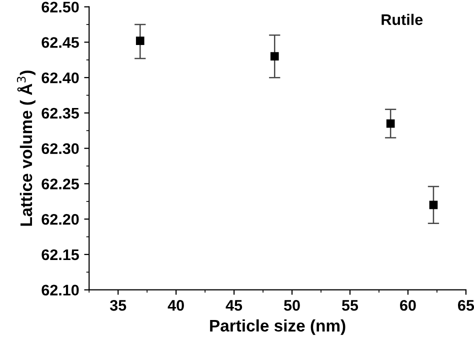 This screenshot has width=474, height=341. Describe the element at coordinates (176, 305) in the screenshot. I see `x-tick-label: 40` at that location.